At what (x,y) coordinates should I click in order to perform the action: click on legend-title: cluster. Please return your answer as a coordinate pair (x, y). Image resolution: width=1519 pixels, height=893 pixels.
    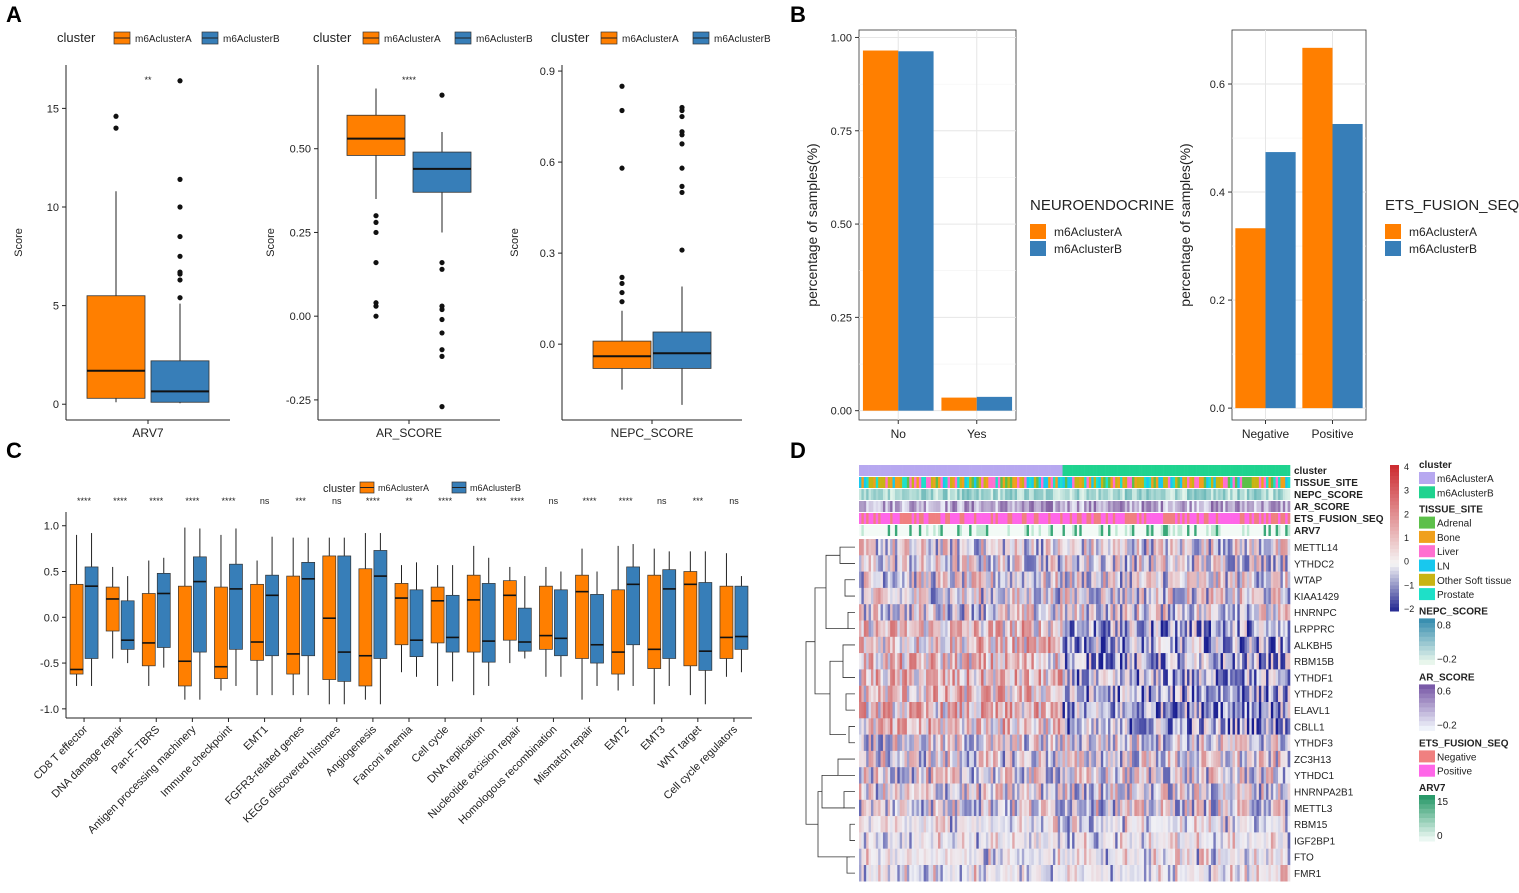
    Looking at the image, I should click on (570, 37).